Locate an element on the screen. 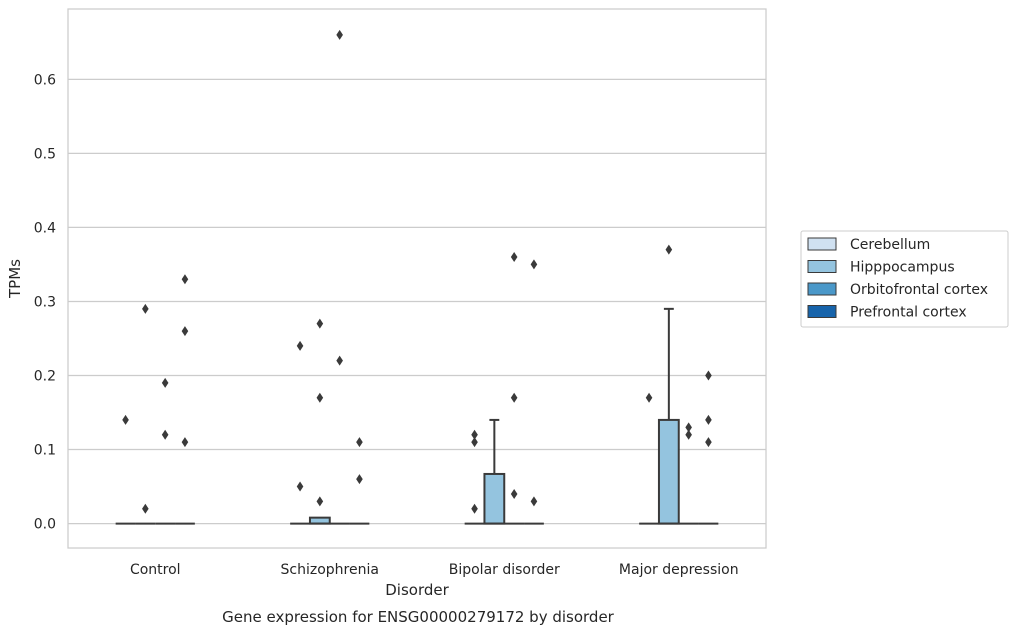 The height and width of the screenshot is (634, 1018). legend-label: Orbitofrontal cortex is located at coordinates (919, 290).